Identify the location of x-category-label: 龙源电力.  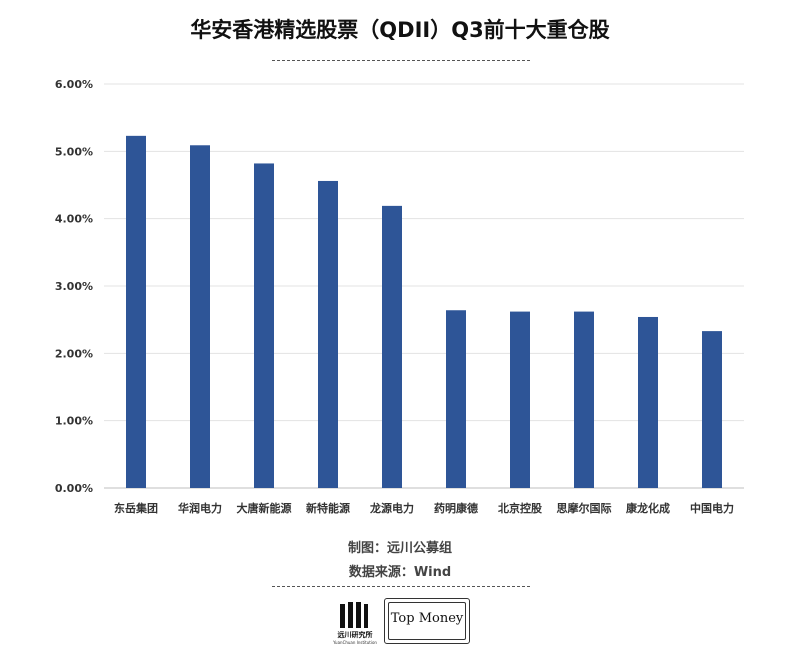
(391, 508).